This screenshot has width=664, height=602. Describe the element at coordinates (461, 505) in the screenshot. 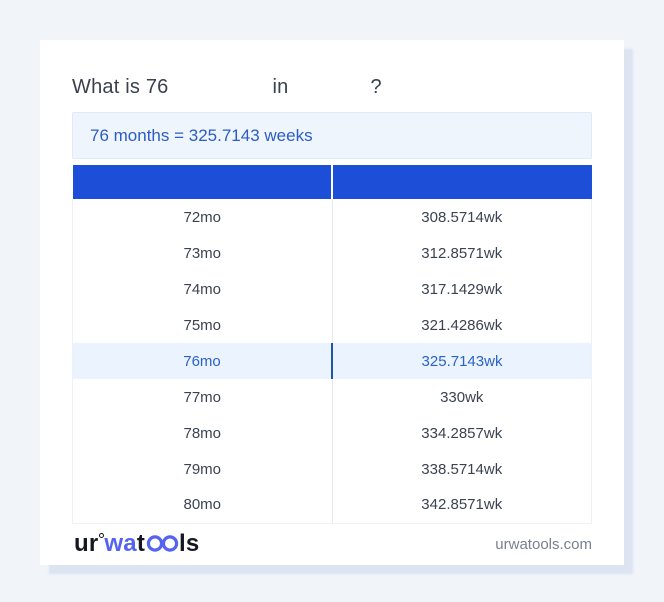

I see `weeks-cell: 342.8571wk` at that location.